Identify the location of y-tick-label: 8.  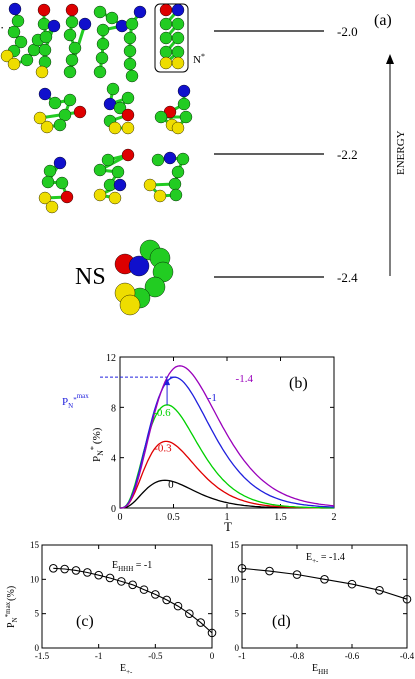
(113, 408).